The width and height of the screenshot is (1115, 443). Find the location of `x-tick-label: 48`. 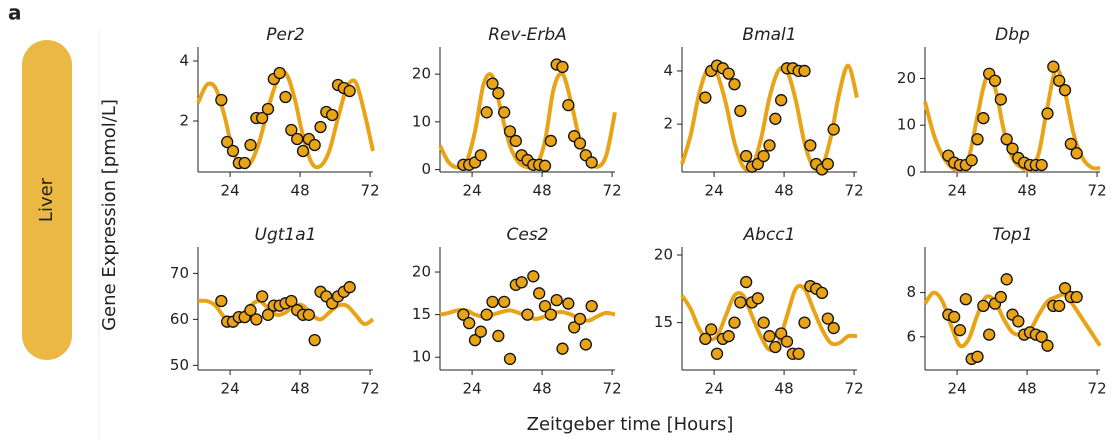

x-tick-label: 48 is located at coordinates (784, 389).